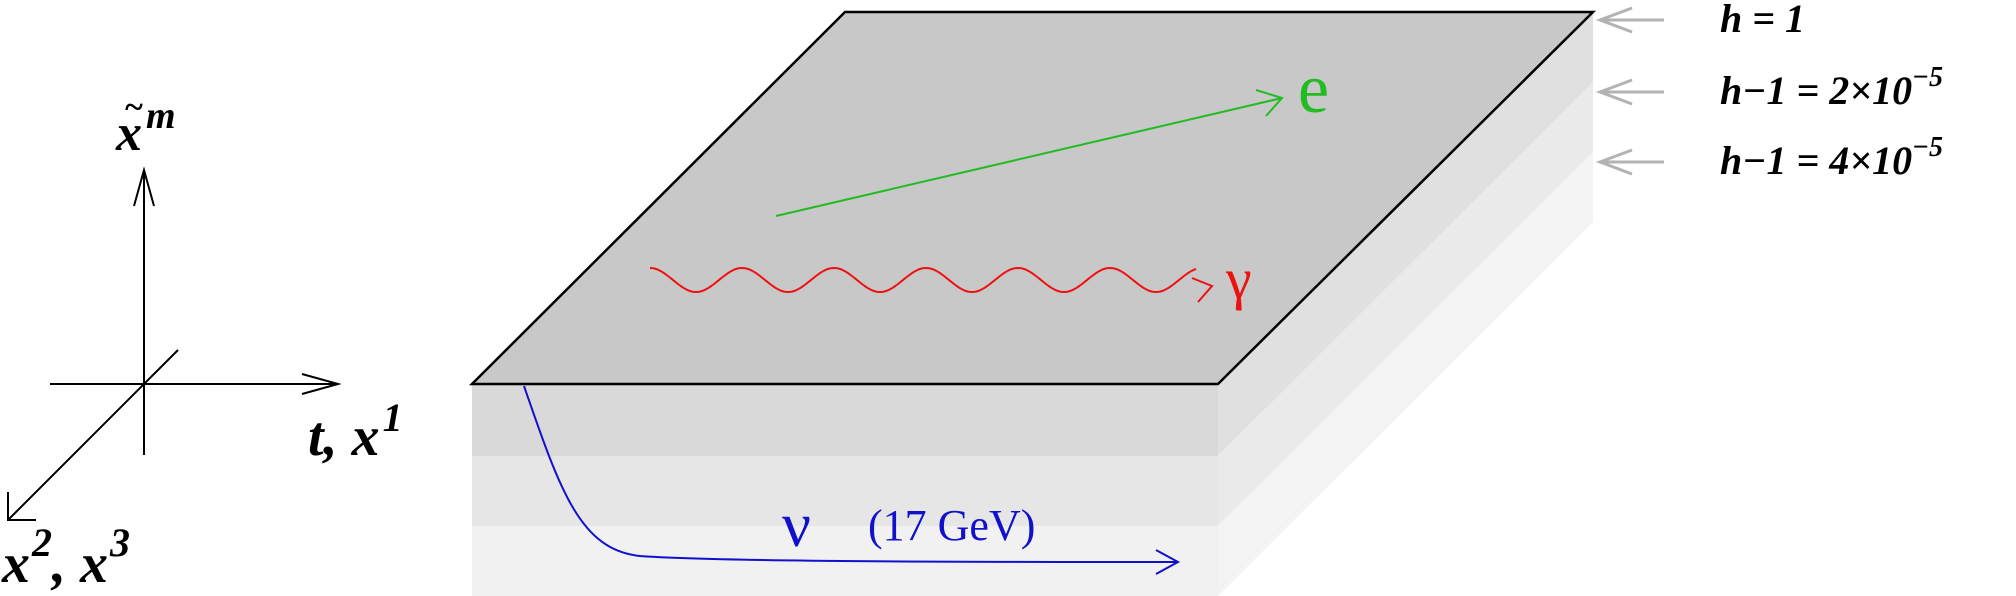  What do you see at coordinates (1313, 89) in the screenshot?
I see `electron-symbol: e` at bounding box center [1313, 89].